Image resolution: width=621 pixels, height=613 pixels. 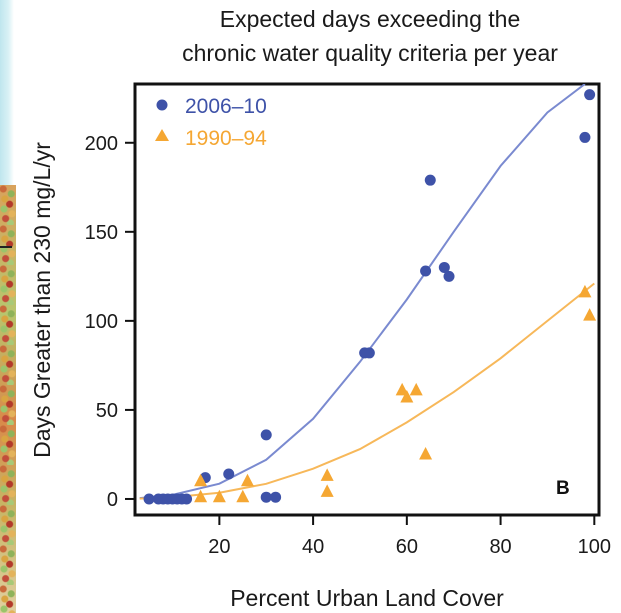 What do you see at coordinates (219, 547) in the screenshot?
I see `x-tick-label-20: 20` at bounding box center [219, 547].